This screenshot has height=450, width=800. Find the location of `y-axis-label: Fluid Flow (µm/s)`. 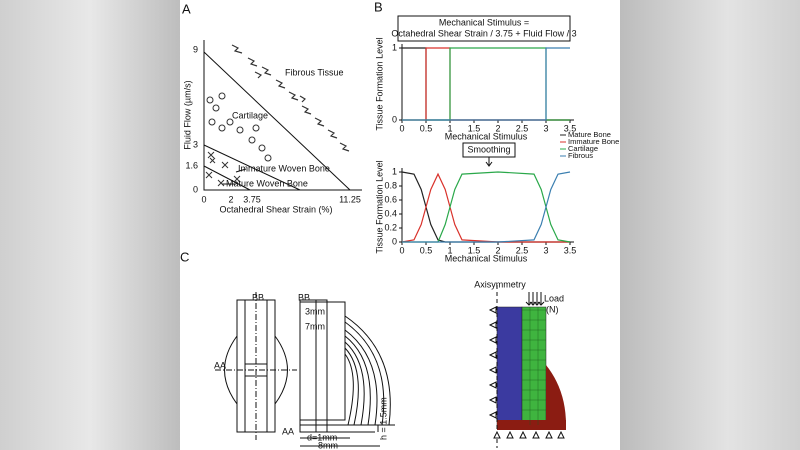

y-axis-label: Fluid Flow (µm/s) is located at coordinates (187, 114).